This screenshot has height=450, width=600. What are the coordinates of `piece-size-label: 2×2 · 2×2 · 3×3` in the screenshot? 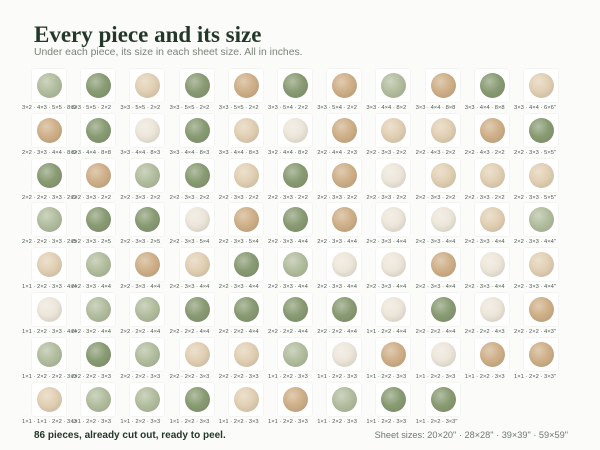 It's located at (238, 376).